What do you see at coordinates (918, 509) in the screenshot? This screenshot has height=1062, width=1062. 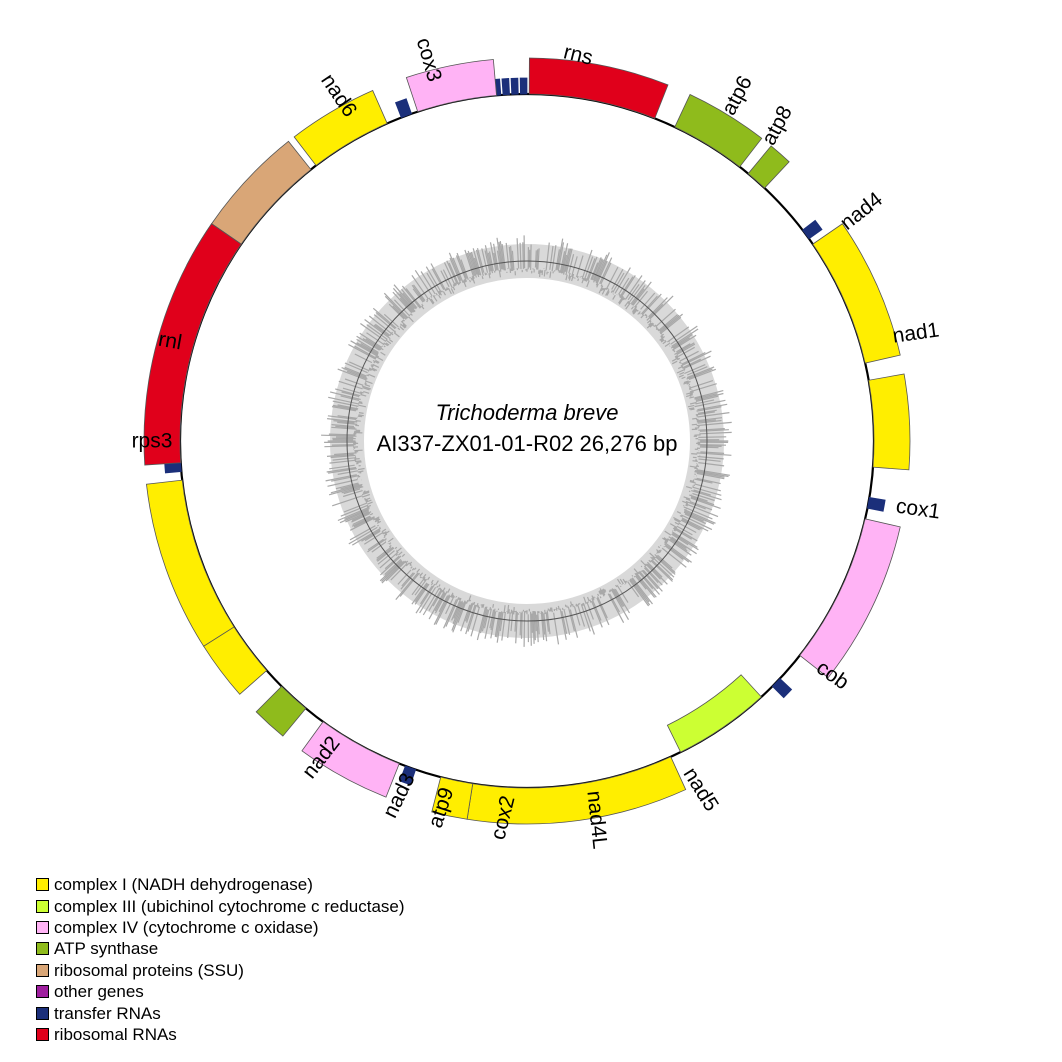 I see `cox1-label: cox1` at bounding box center [918, 509].